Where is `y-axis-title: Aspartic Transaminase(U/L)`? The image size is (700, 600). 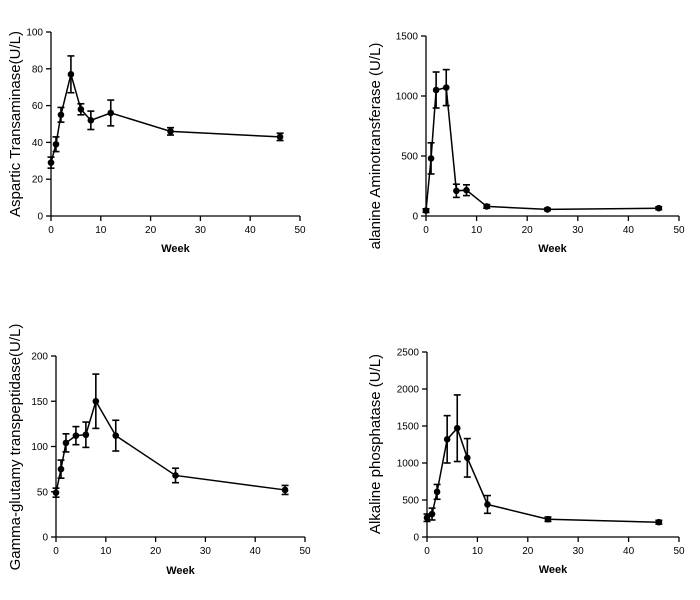
y-axis-title: Aspartic Transaminase(U/L) is located at coordinates (15, 124).